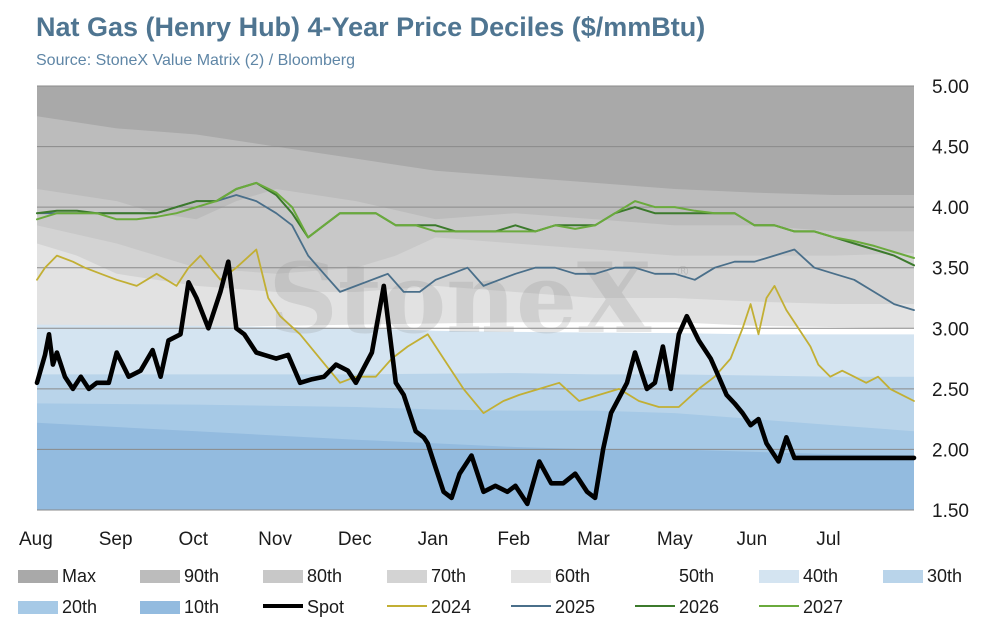 The width and height of the screenshot is (992, 620). I want to click on legend-label: 2027, so click(823, 606).